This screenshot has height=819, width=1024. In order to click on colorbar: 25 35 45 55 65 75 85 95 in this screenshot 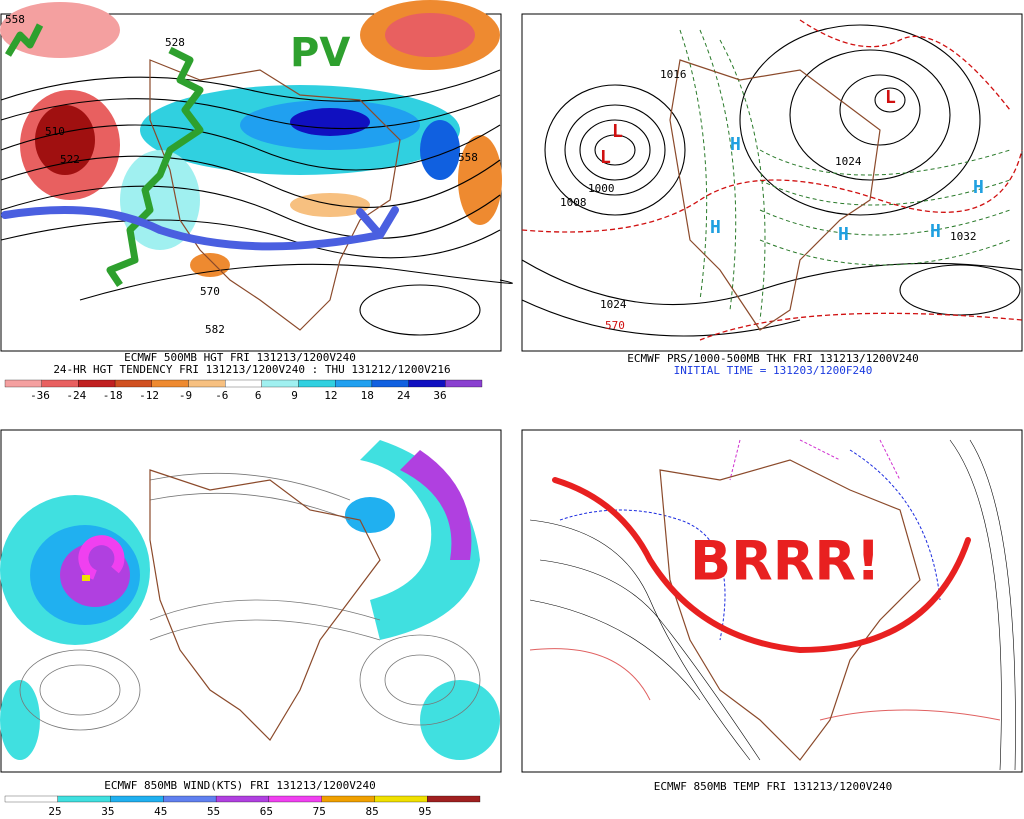, I will do `click(242, 806)`.